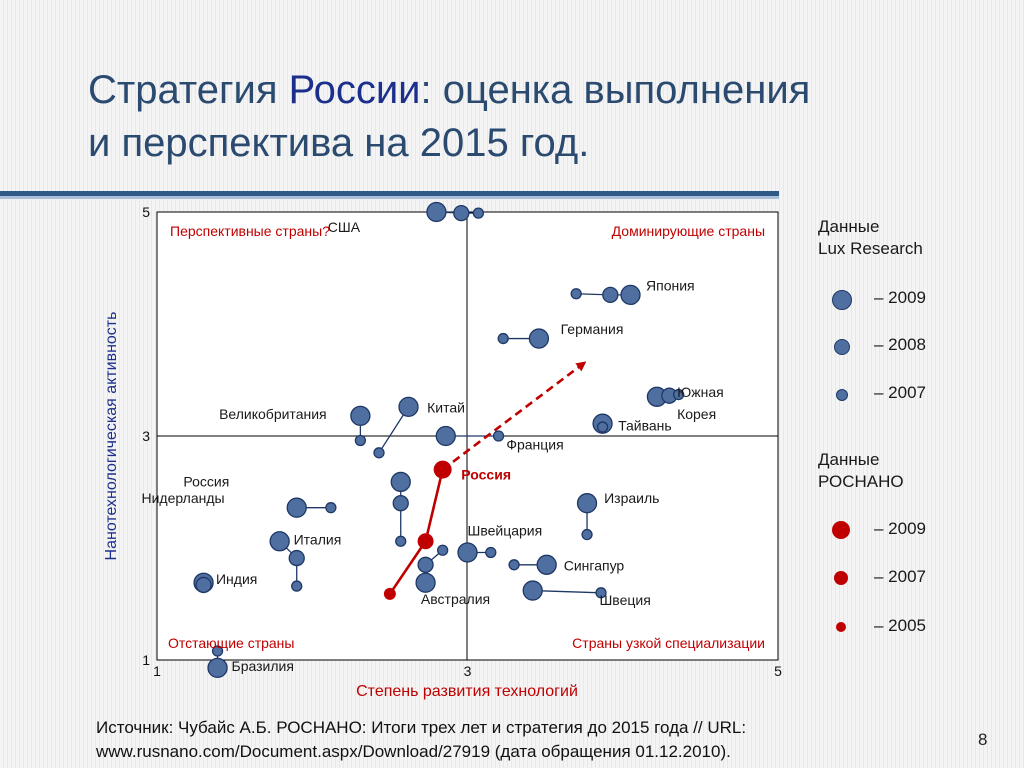 The width and height of the screenshot is (1024, 768). What do you see at coordinates (217, 667) in the screenshot?
I see `point-18-2009` at bounding box center [217, 667].